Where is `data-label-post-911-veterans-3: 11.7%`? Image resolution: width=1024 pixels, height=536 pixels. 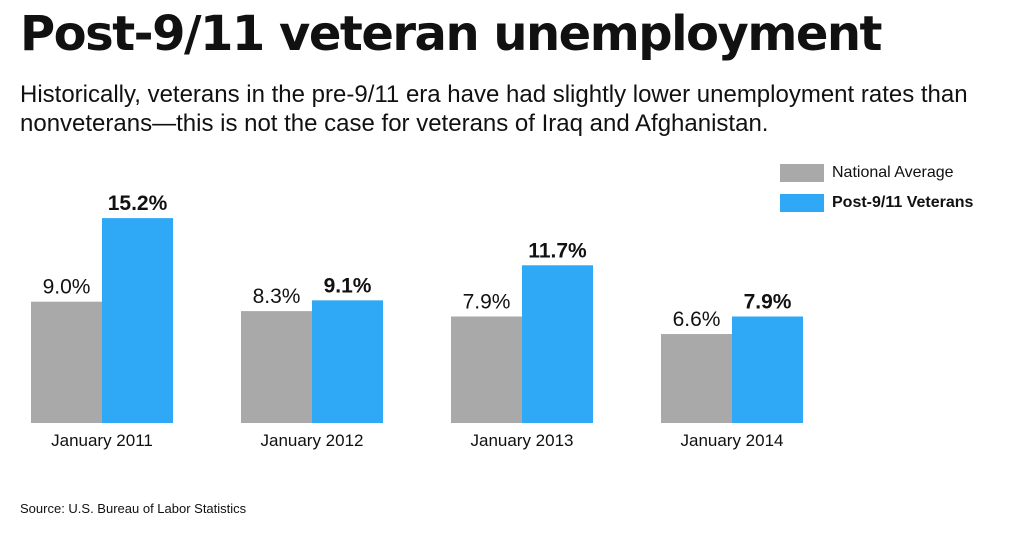 data-label-post-911-veterans-3: 11.7% is located at coordinates (557, 250).